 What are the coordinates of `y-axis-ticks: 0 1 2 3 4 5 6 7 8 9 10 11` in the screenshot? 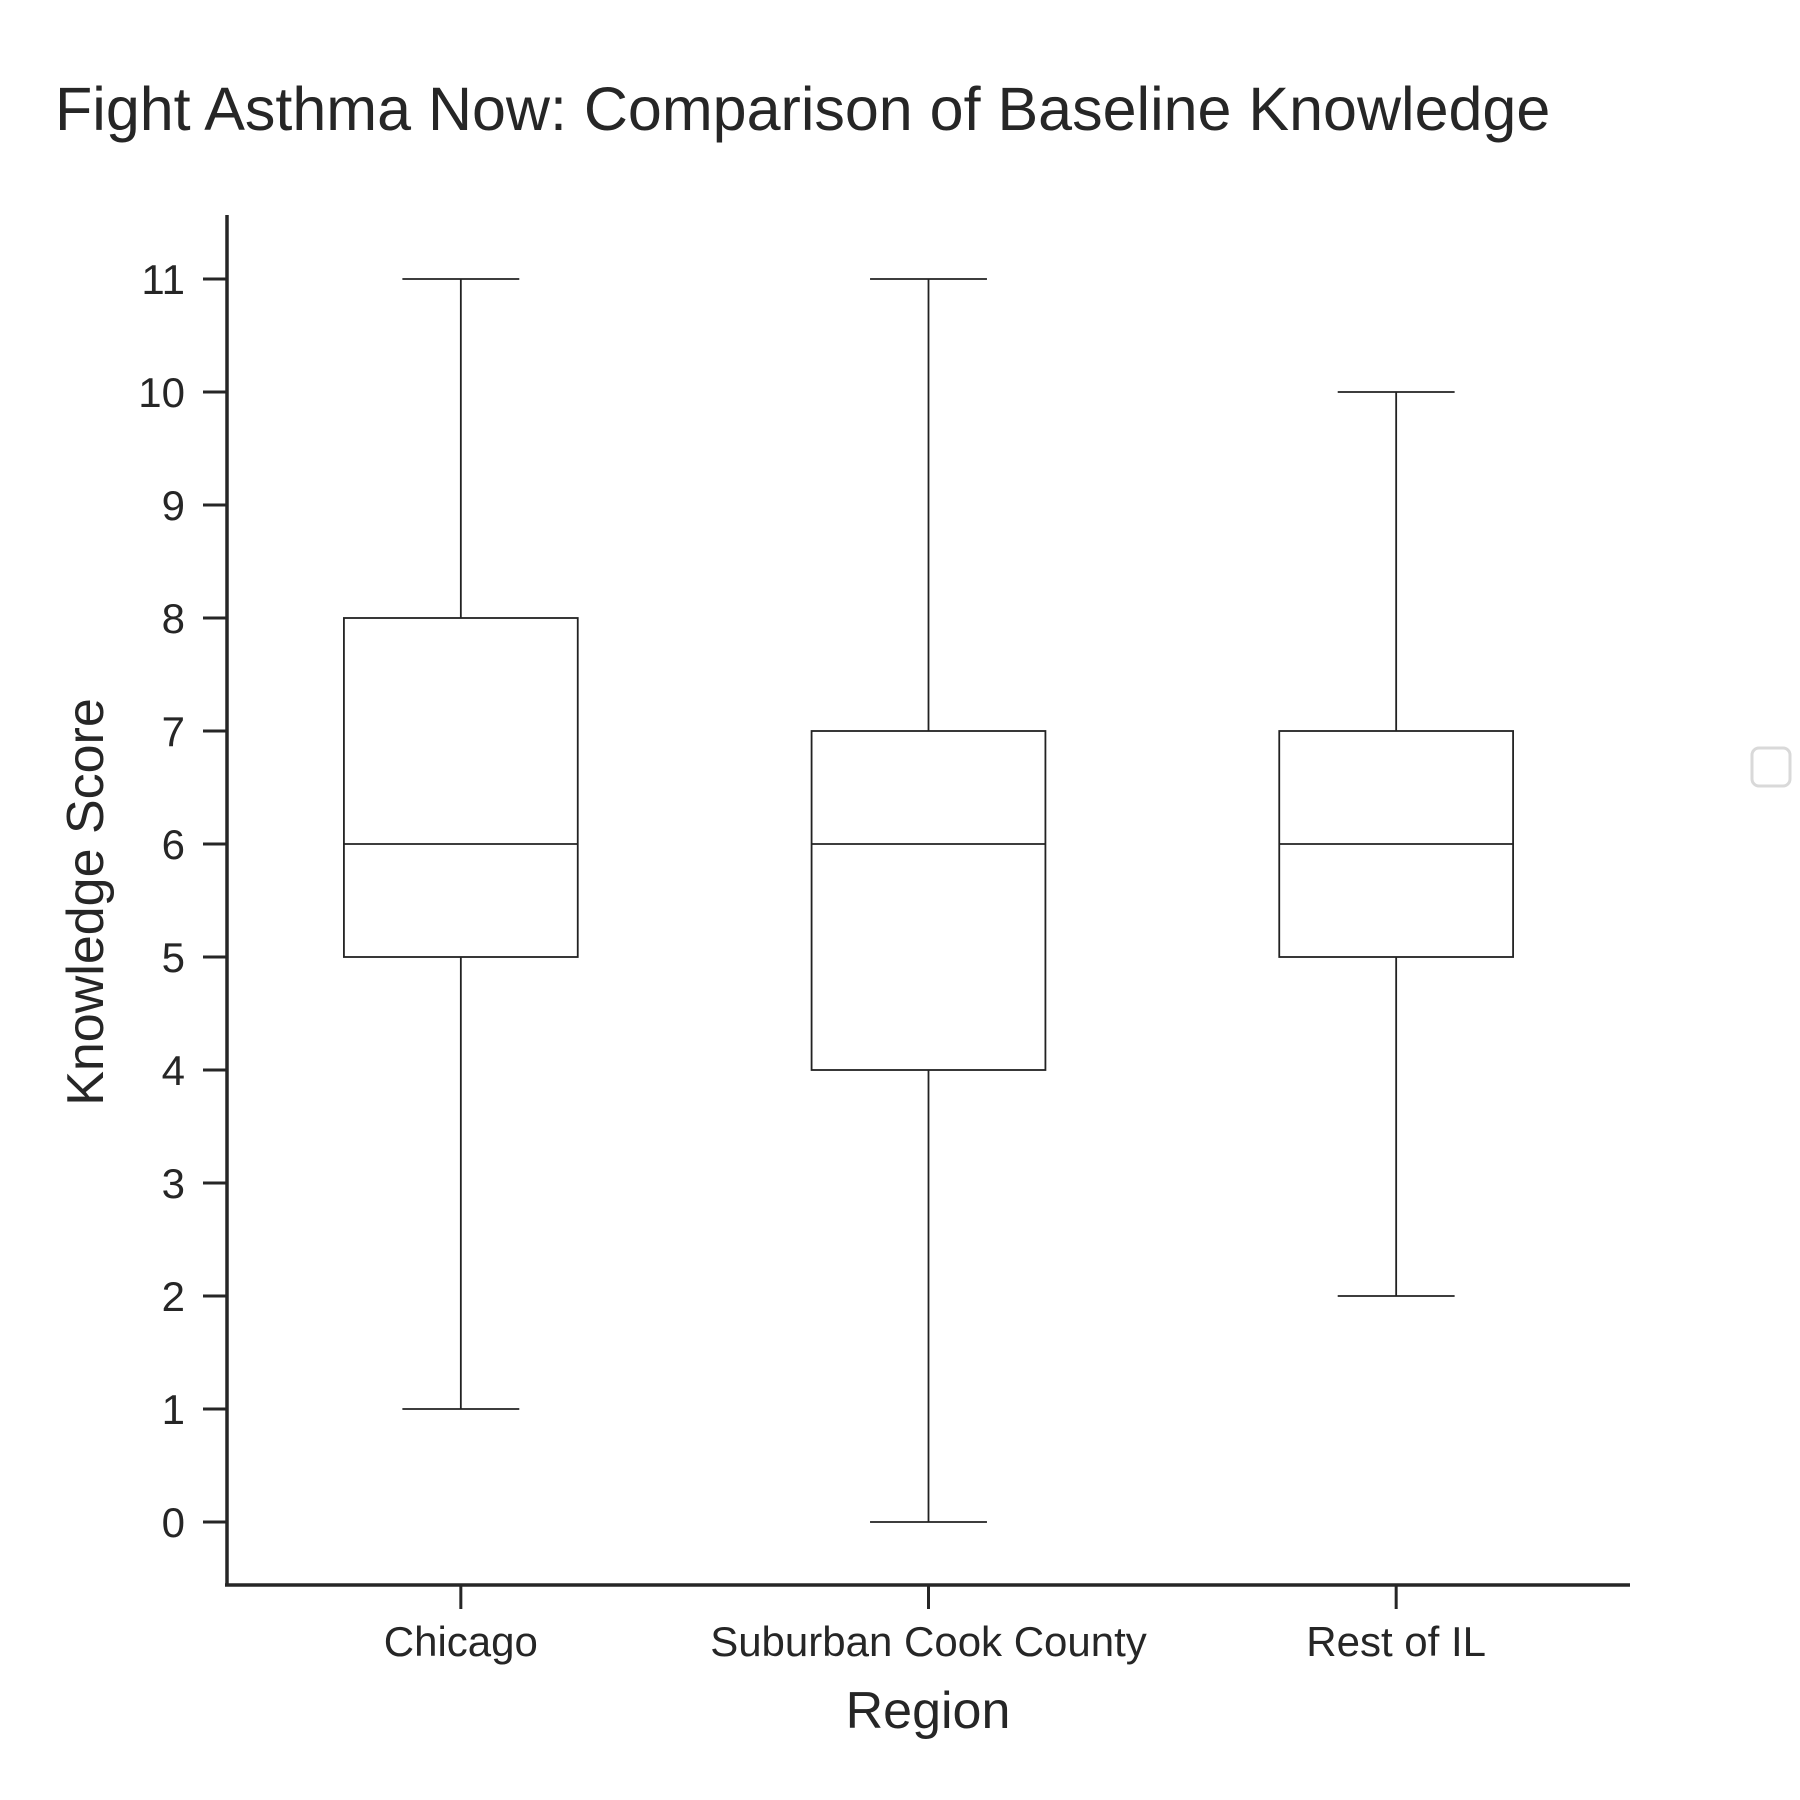 It's located at (182, 901).